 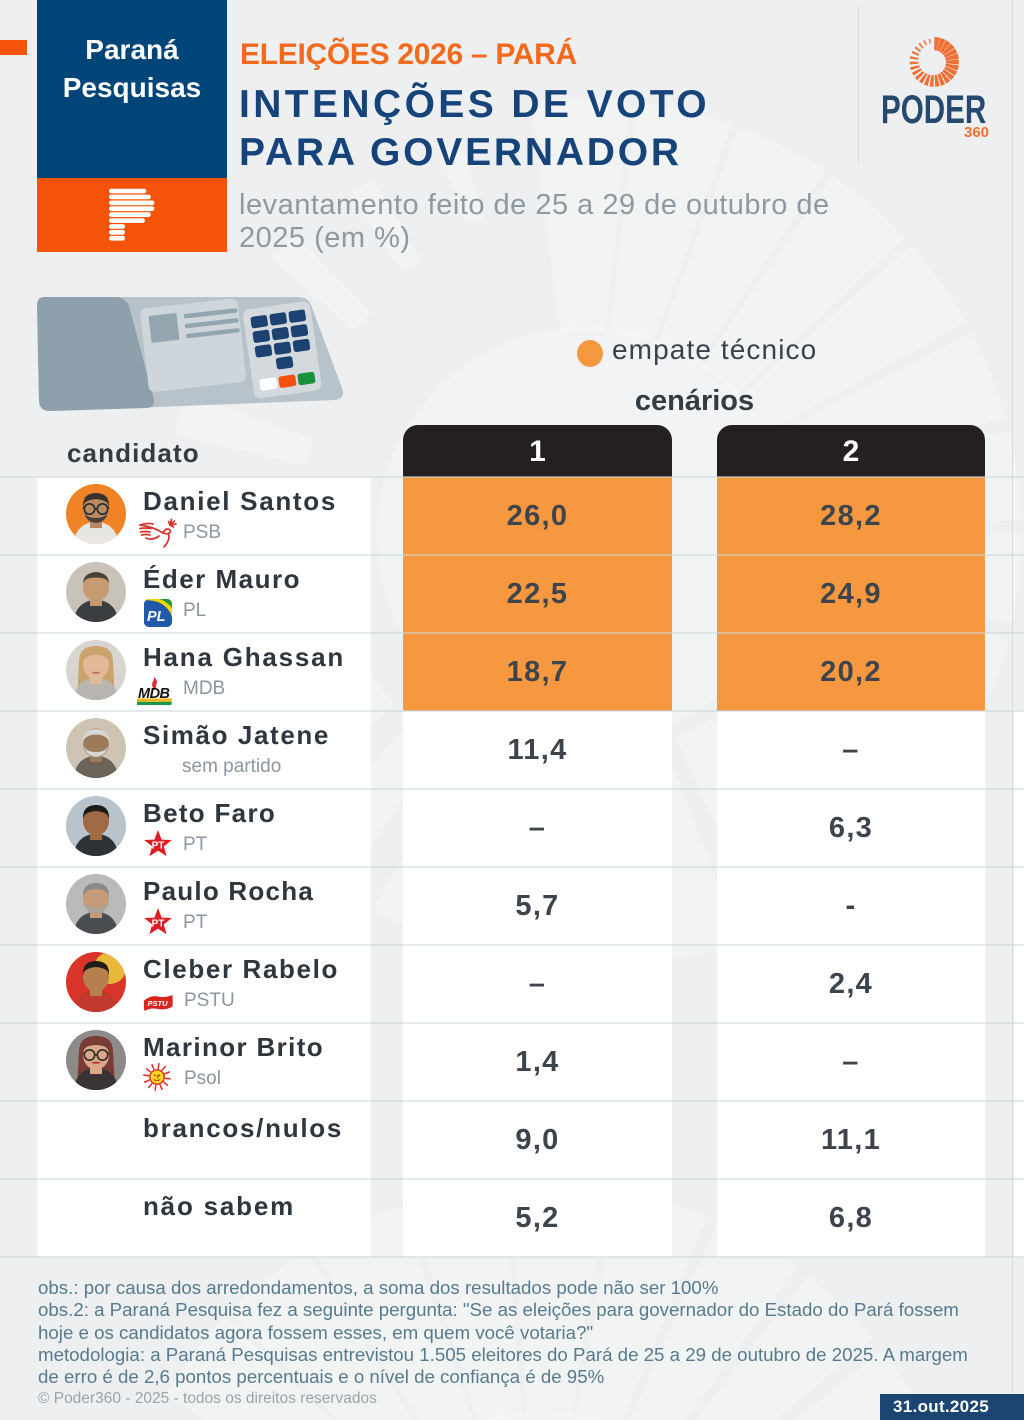 I want to click on svg-text: PL, so click(x=156, y=617).